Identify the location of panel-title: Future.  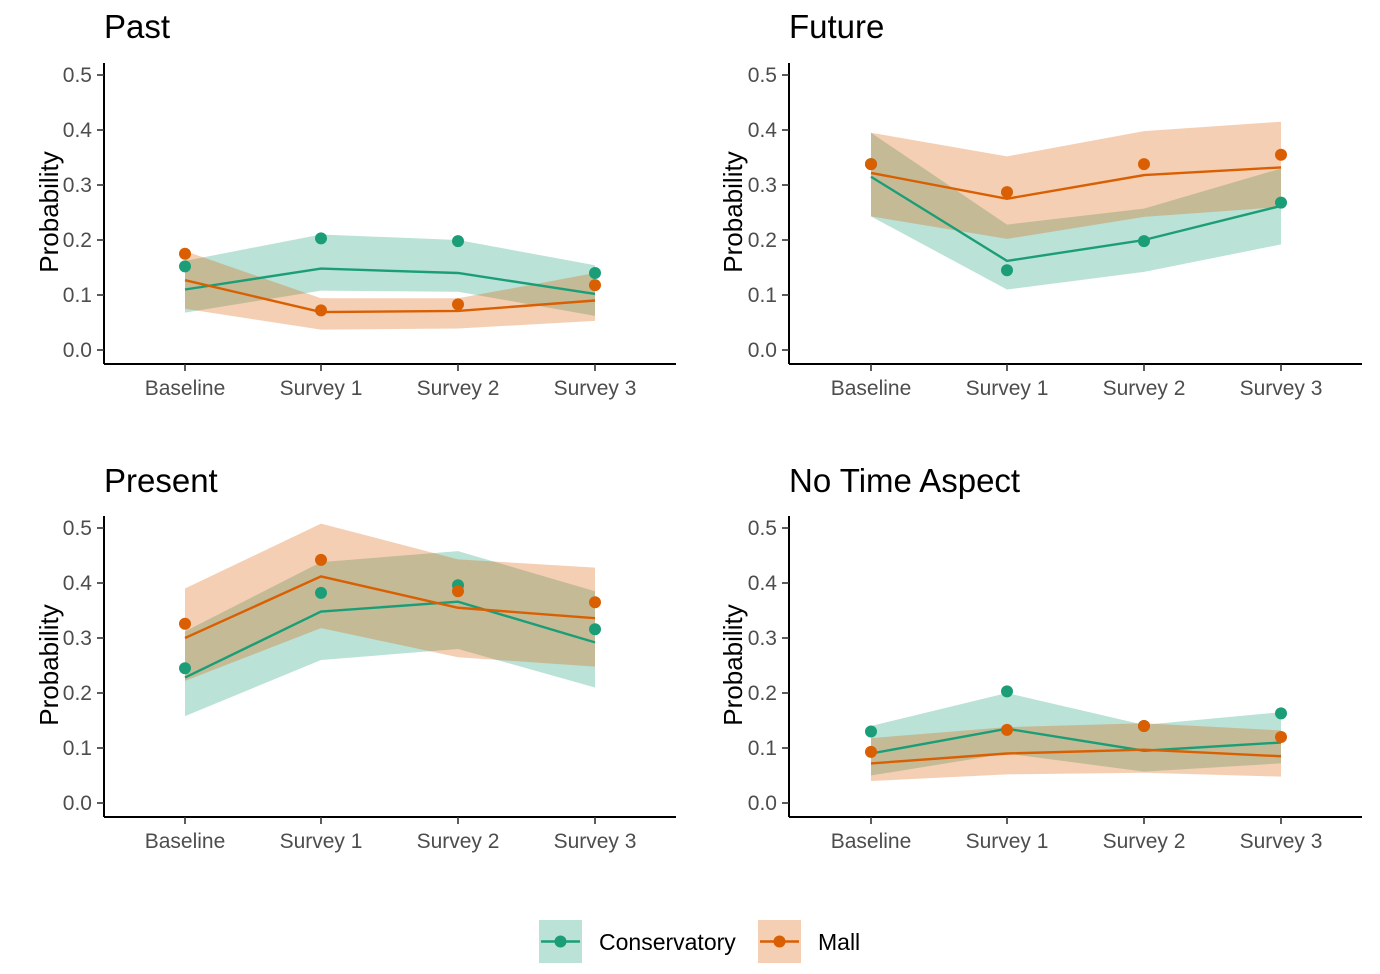
(836, 26).